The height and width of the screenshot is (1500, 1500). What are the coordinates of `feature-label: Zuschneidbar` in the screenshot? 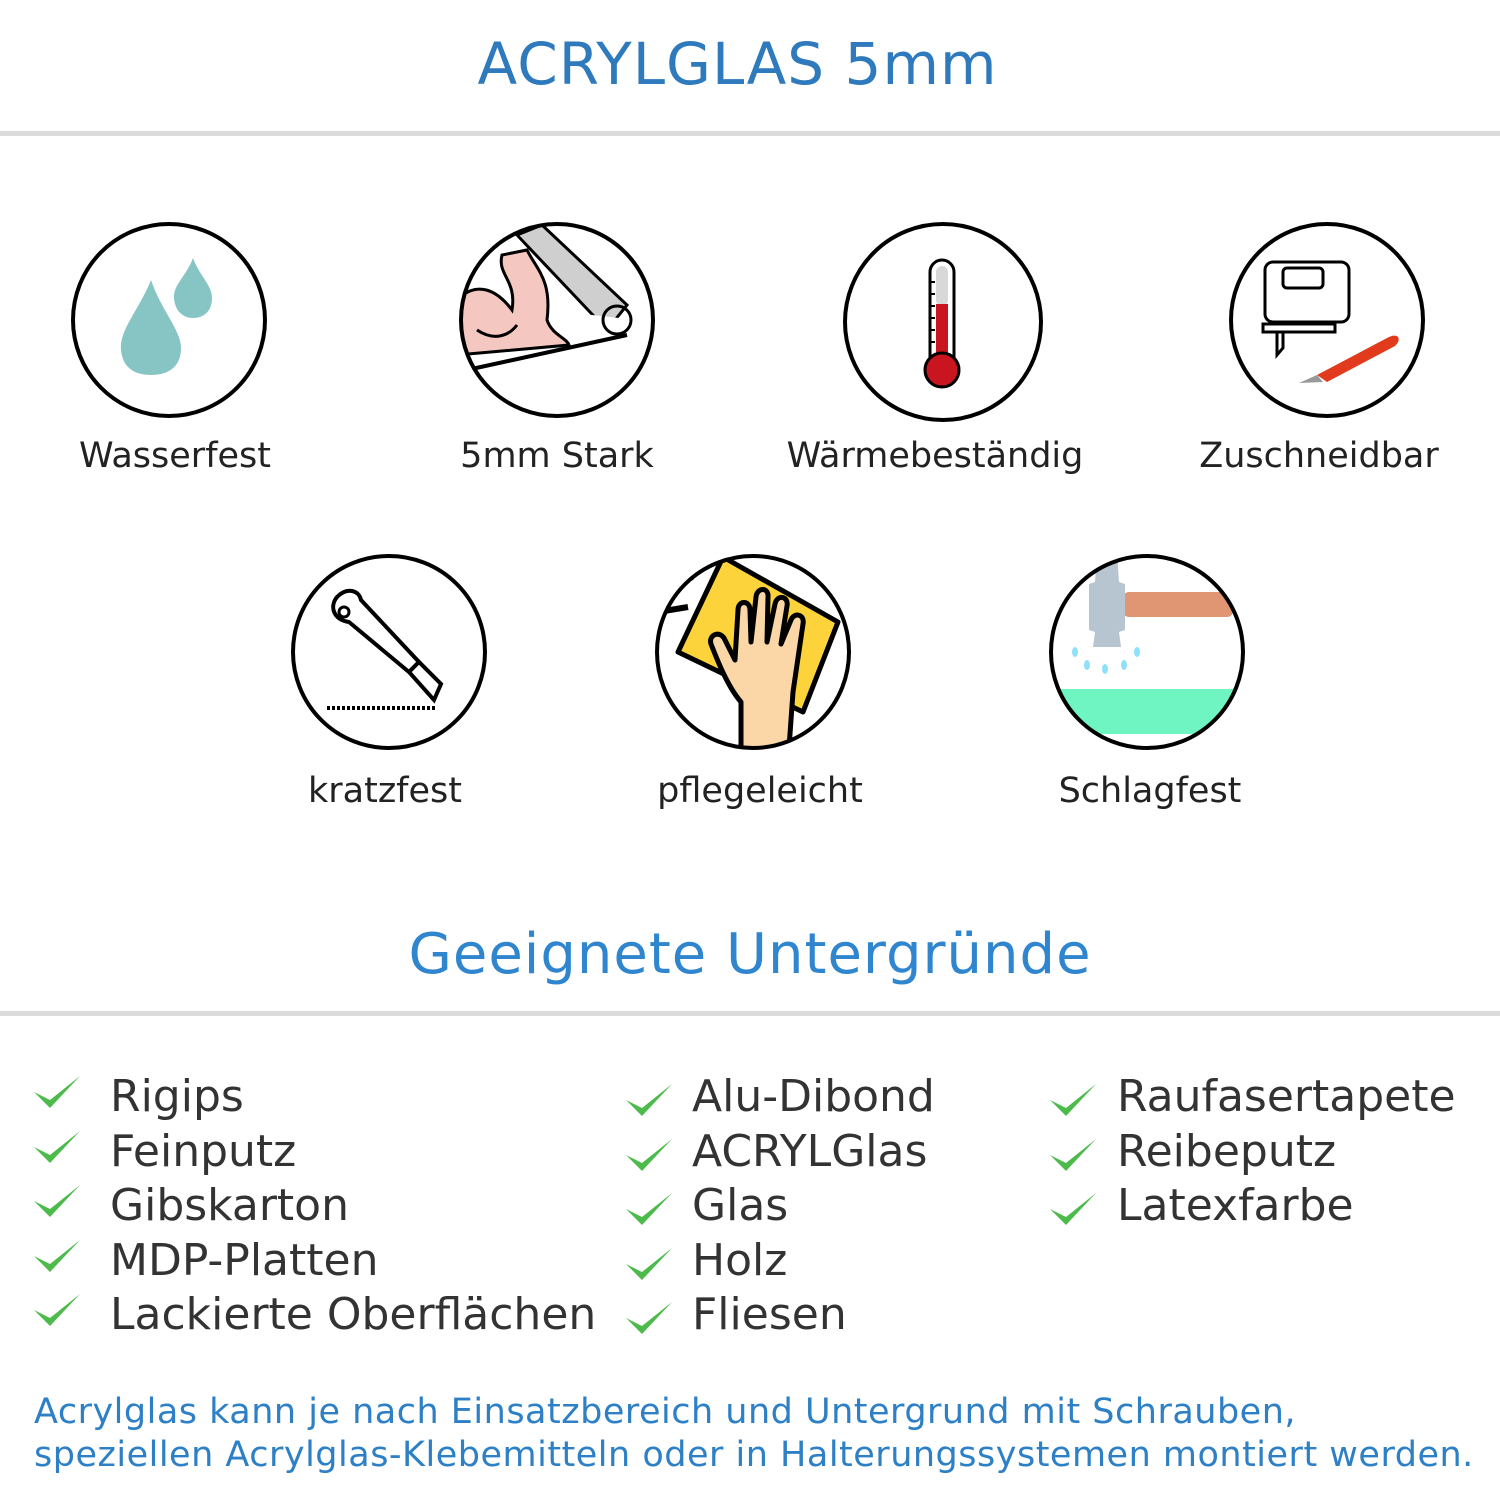 It's located at (1319, 456).